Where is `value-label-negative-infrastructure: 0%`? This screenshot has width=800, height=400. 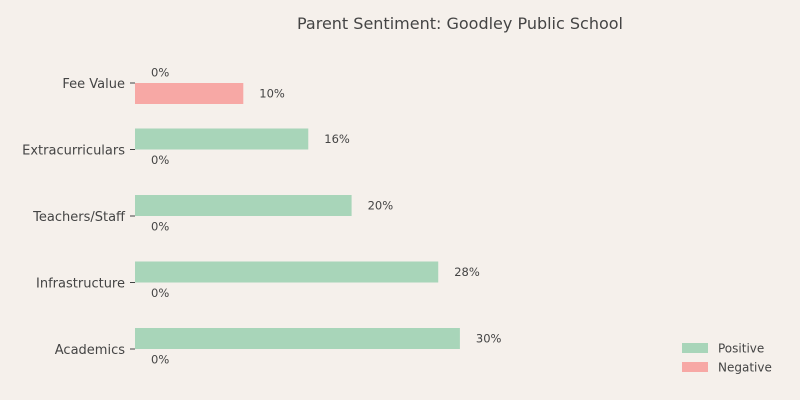 value-label-negative-infrastructure: 0% is located at coordinates (160, 293).